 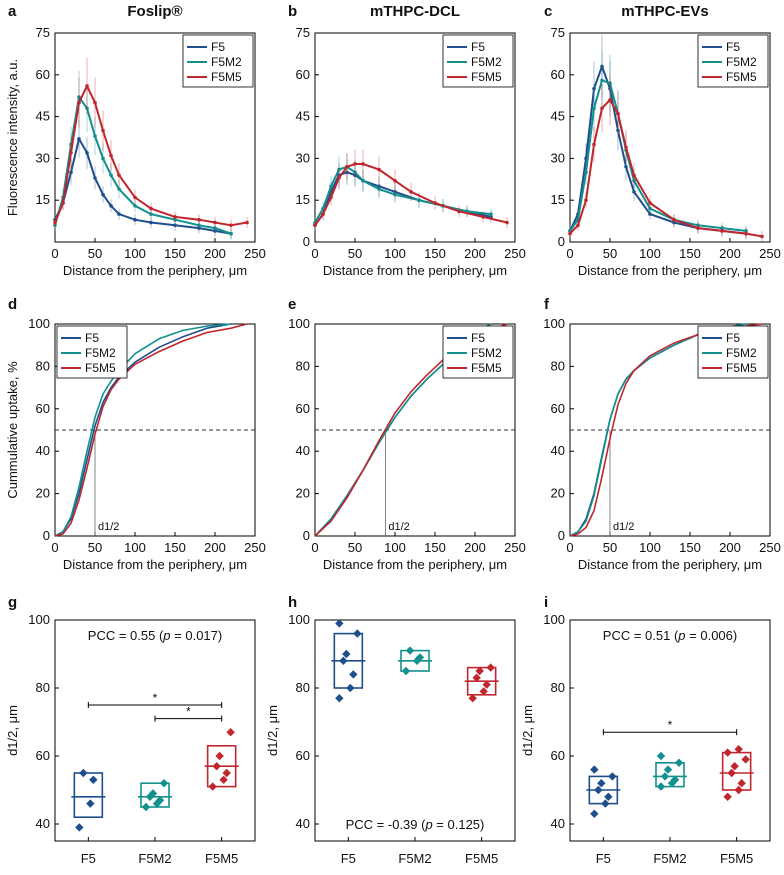 I want to click on x-tick-label: 250, so click(x=770, y=253).